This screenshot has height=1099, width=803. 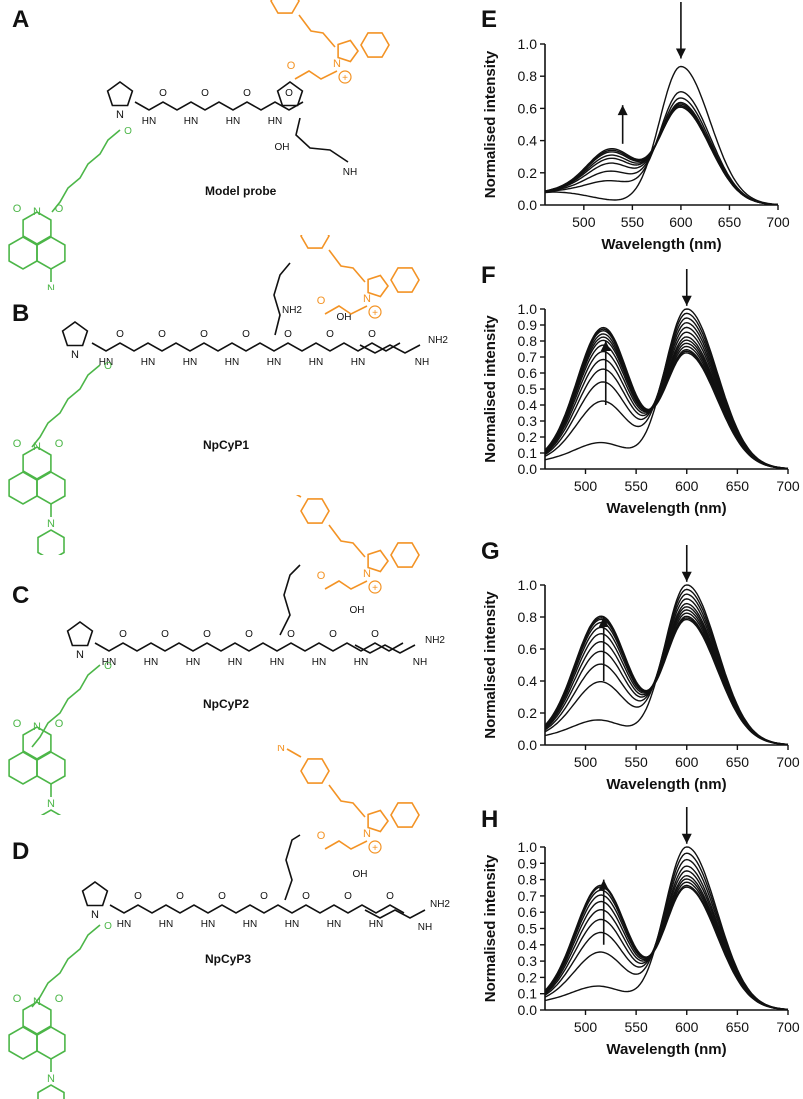 I want to click on proline-ring, so click(x=80, y=634).